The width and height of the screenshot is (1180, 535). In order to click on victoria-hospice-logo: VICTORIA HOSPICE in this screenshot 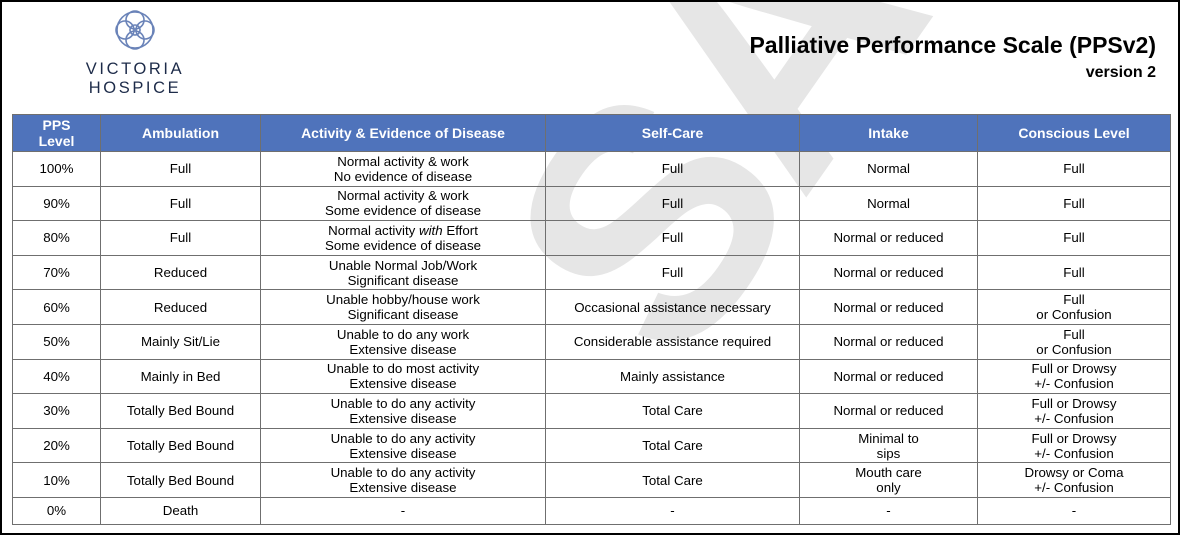, I will do `click(135, 53)`.